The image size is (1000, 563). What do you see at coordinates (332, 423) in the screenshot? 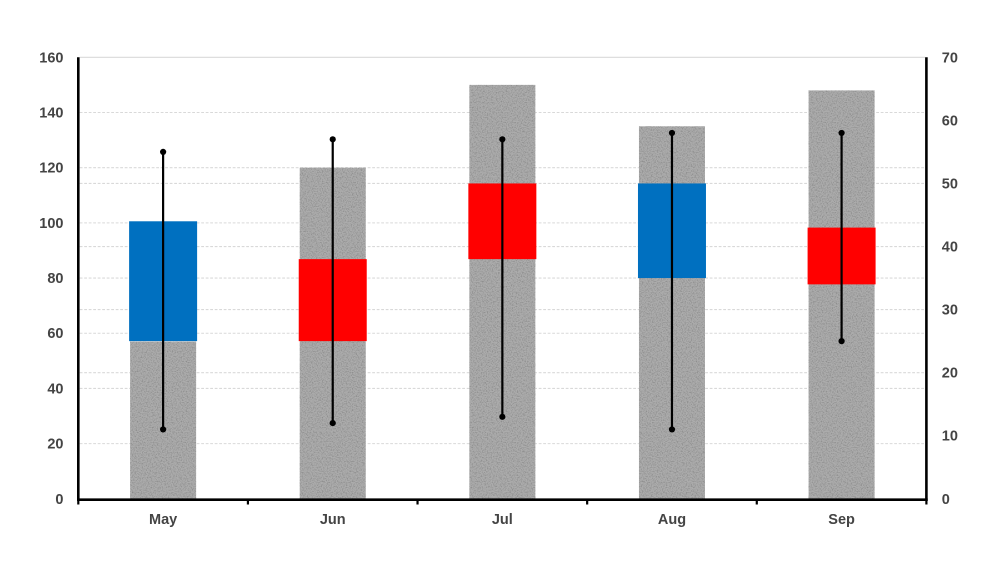
I see `low-marker-Jun` at bounding box center [332, 423].